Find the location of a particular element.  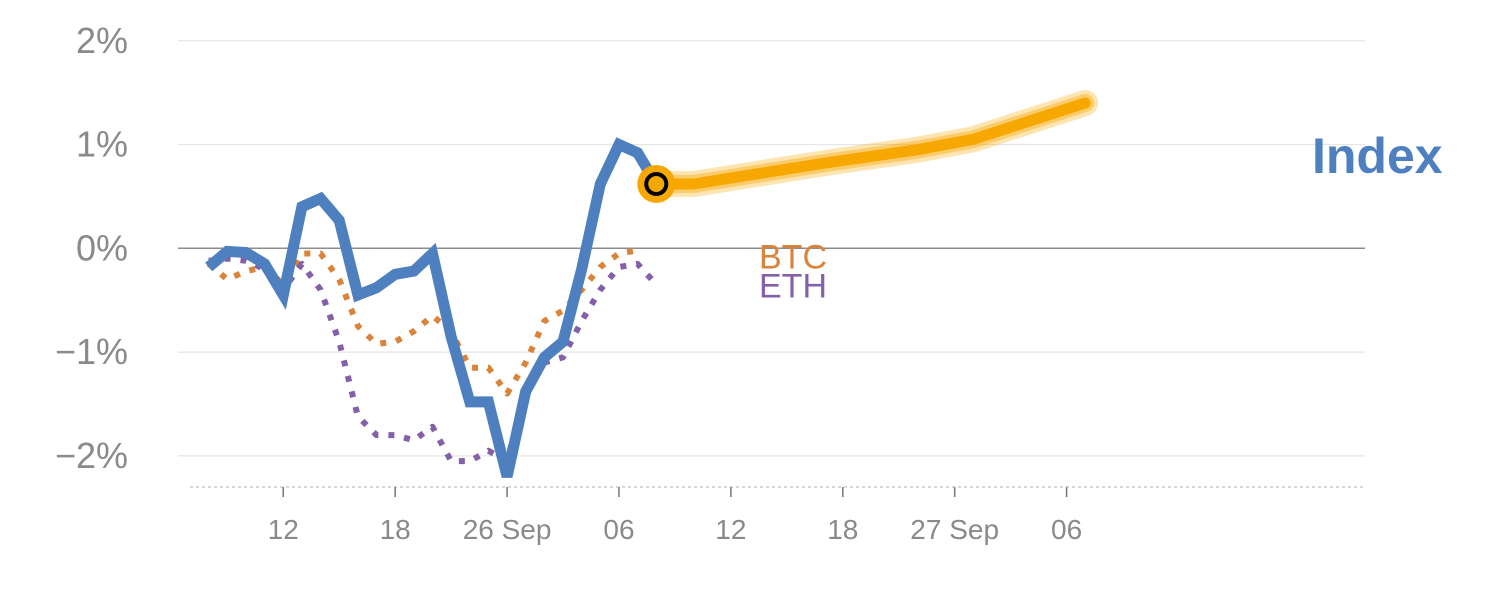

x-tick-label-4: 12 is located at coordinates (730, 529).